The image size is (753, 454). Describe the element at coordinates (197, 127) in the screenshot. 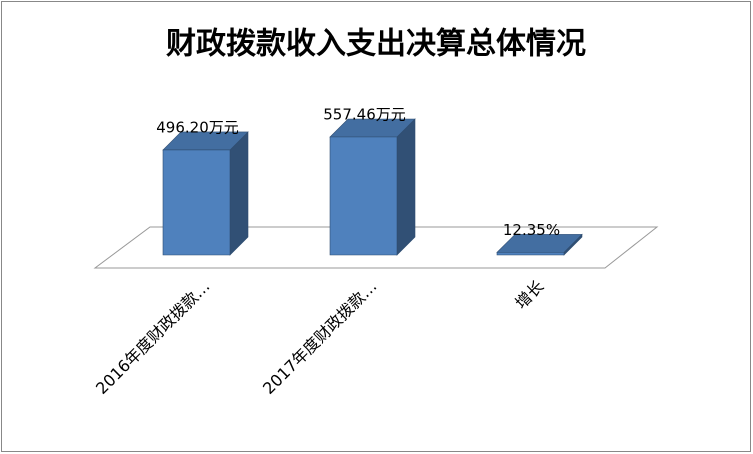

I see `value-label: 496.20万元` at that location.